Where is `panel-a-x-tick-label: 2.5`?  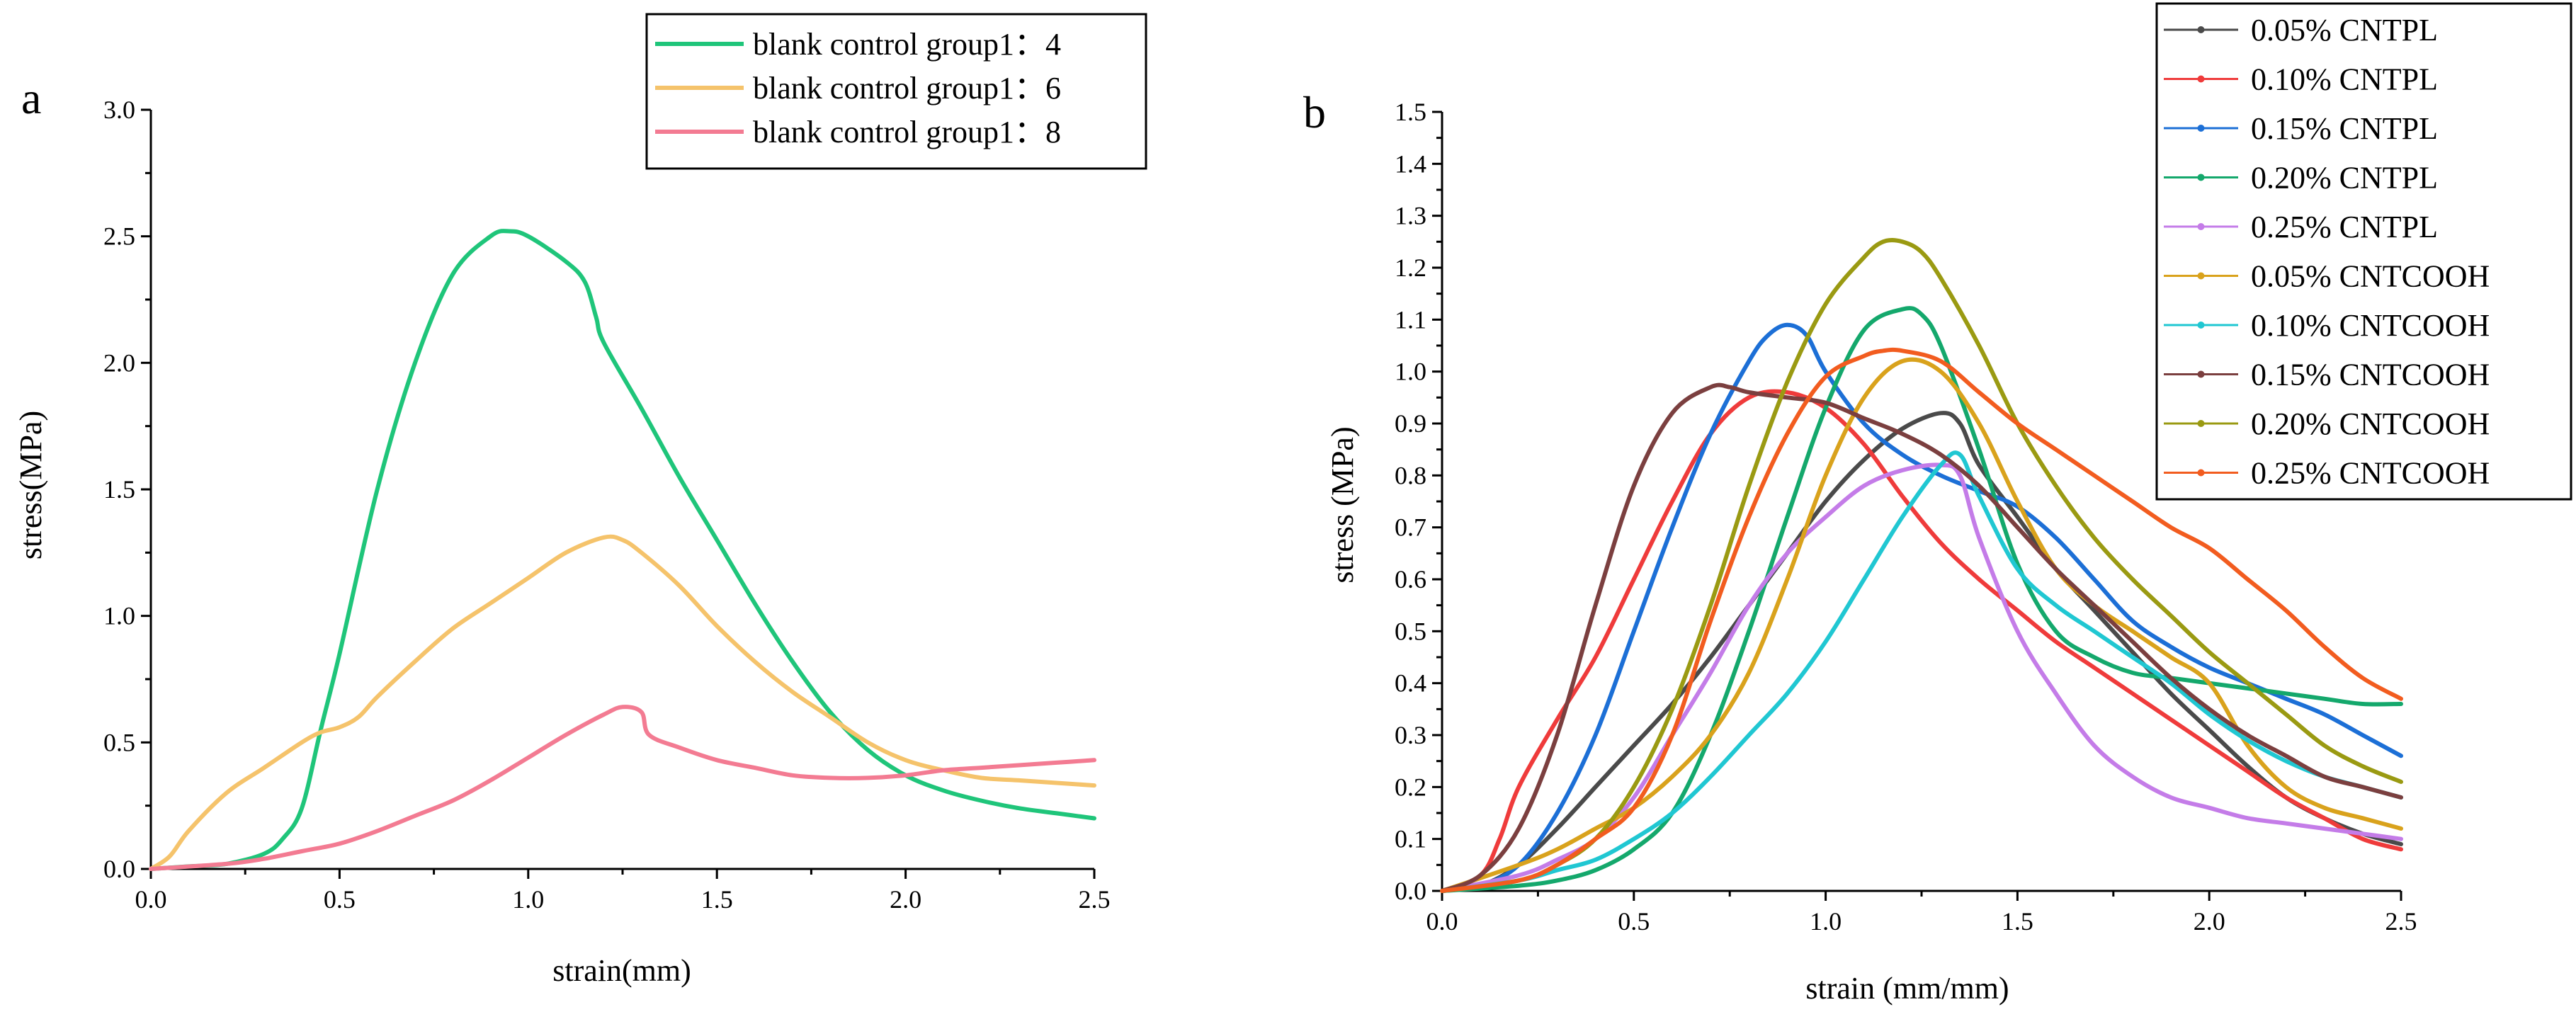
panel-a-x-tick-label: 2.5 is located at coordinates (1095, 899).